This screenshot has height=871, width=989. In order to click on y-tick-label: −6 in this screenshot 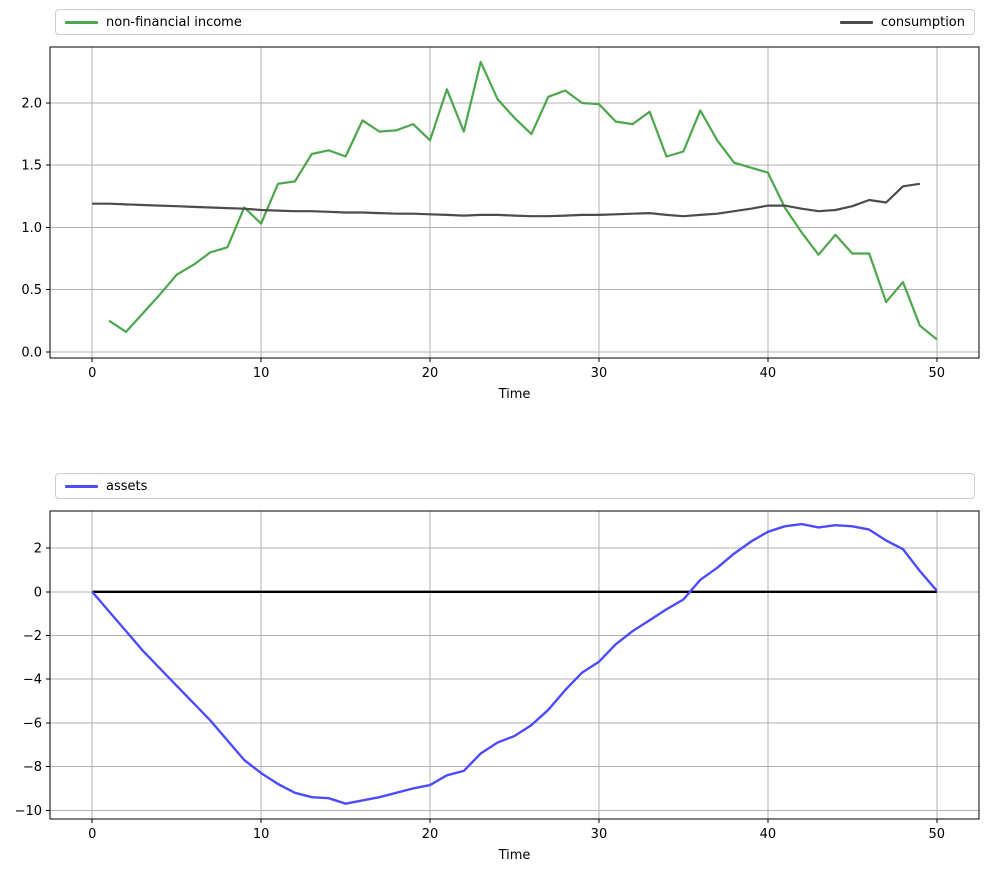, I will do `click(32, 723)`.